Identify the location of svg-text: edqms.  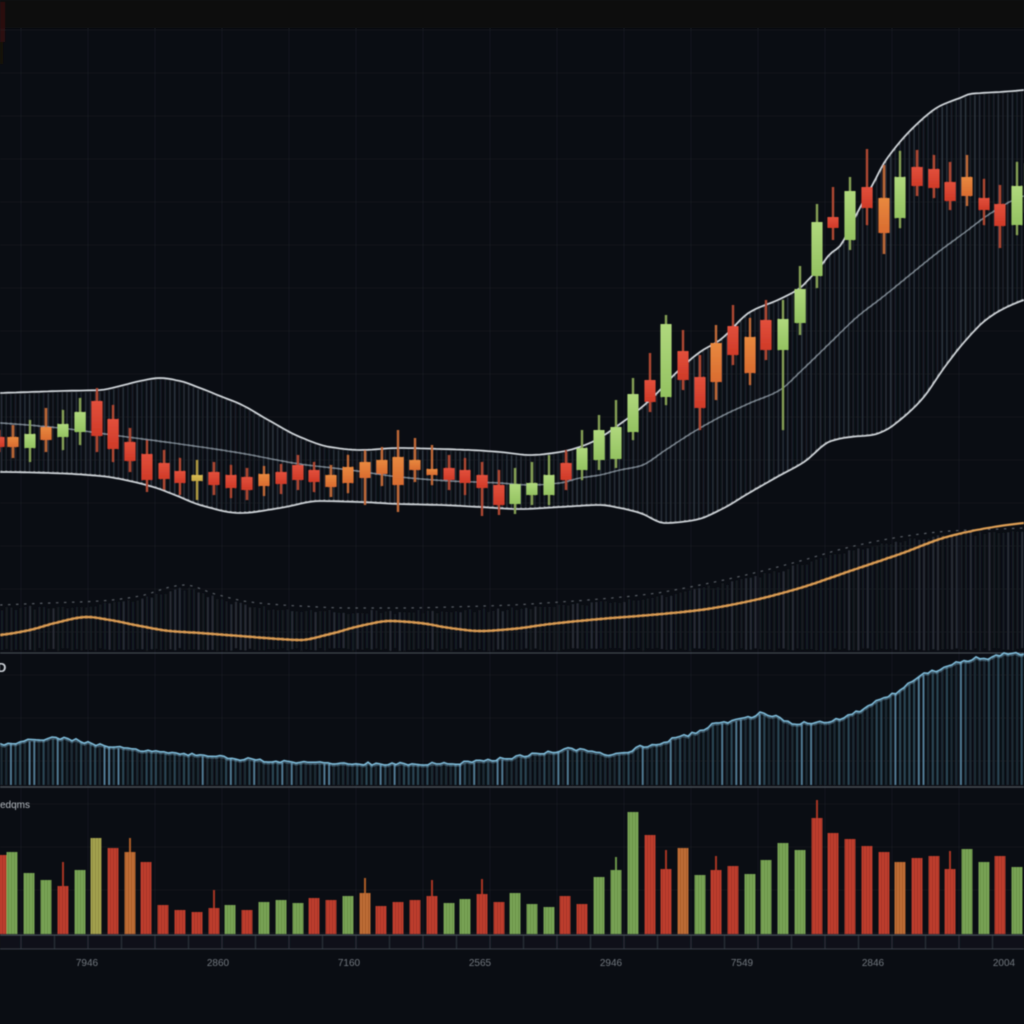
(15, 805).